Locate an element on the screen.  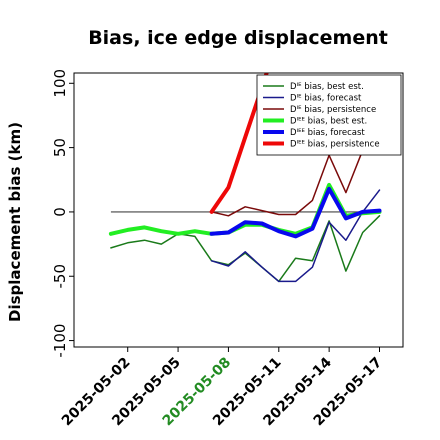
chart-title: Bias, ice edge displacement is located at coordinates (238, 38).